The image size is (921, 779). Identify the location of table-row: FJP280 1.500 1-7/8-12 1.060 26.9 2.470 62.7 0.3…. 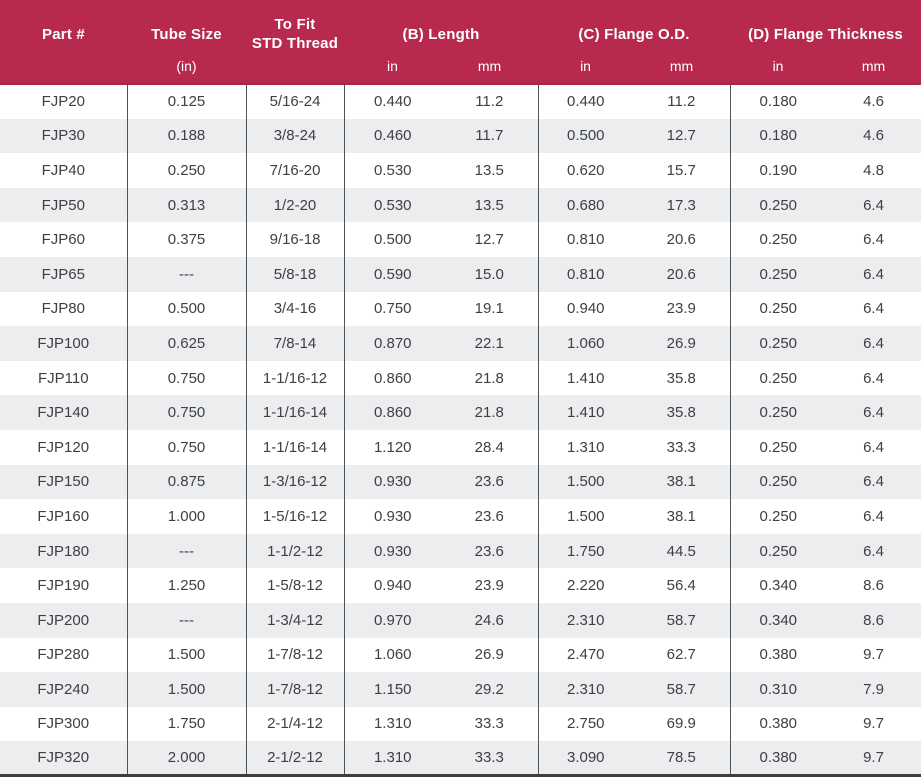
(460, 655).